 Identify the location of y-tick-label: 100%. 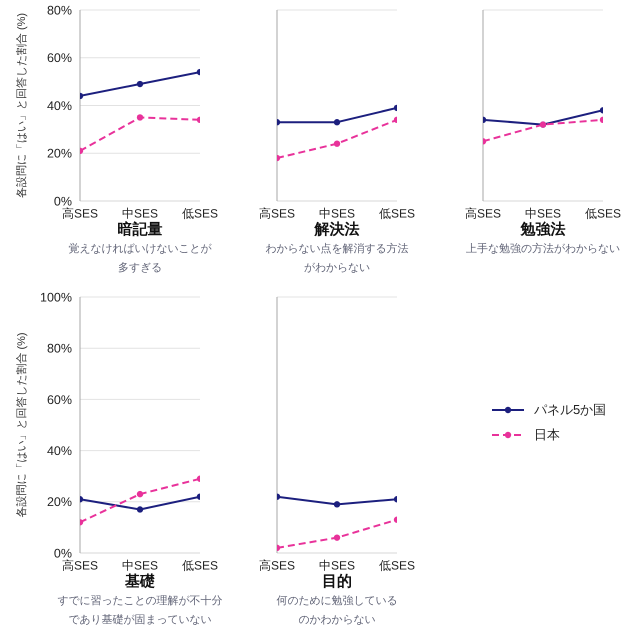
(56, 297).